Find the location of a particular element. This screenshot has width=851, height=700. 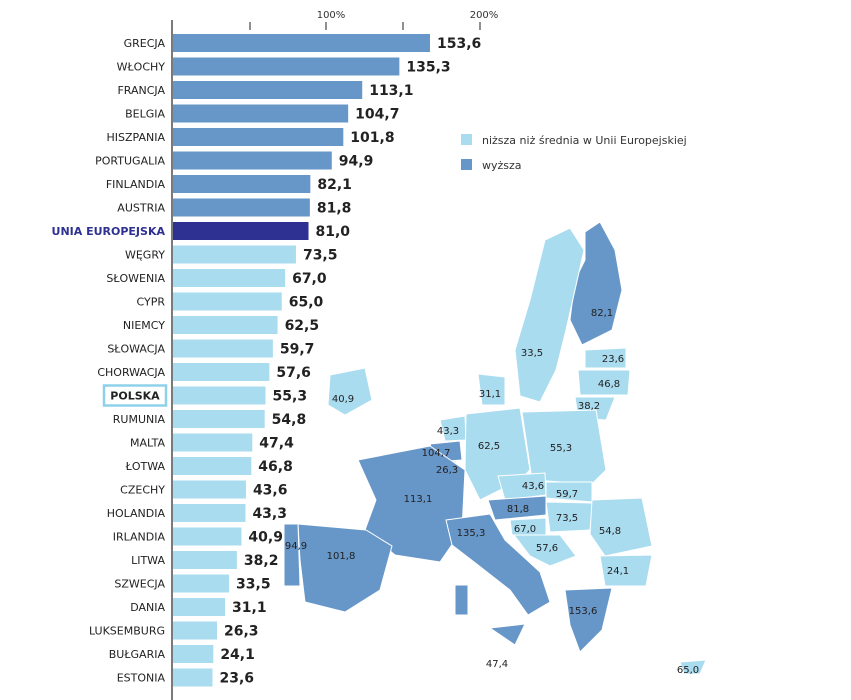

value-label: 62,5 is located at coordinates (302, 326).